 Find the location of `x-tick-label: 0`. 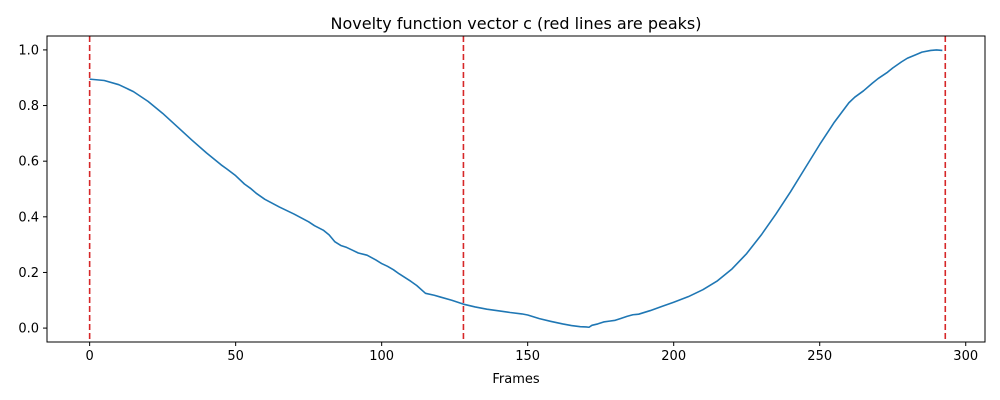

x-tick-label: 0 is located at coordinates (89, 356).